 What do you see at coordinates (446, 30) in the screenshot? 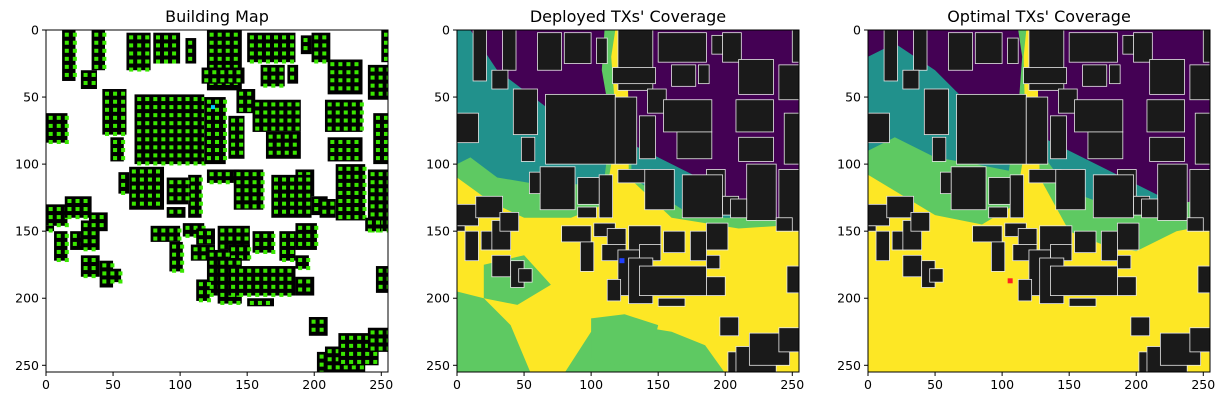
I see `y-tick-label: 0` at bounding box center [446, 30].